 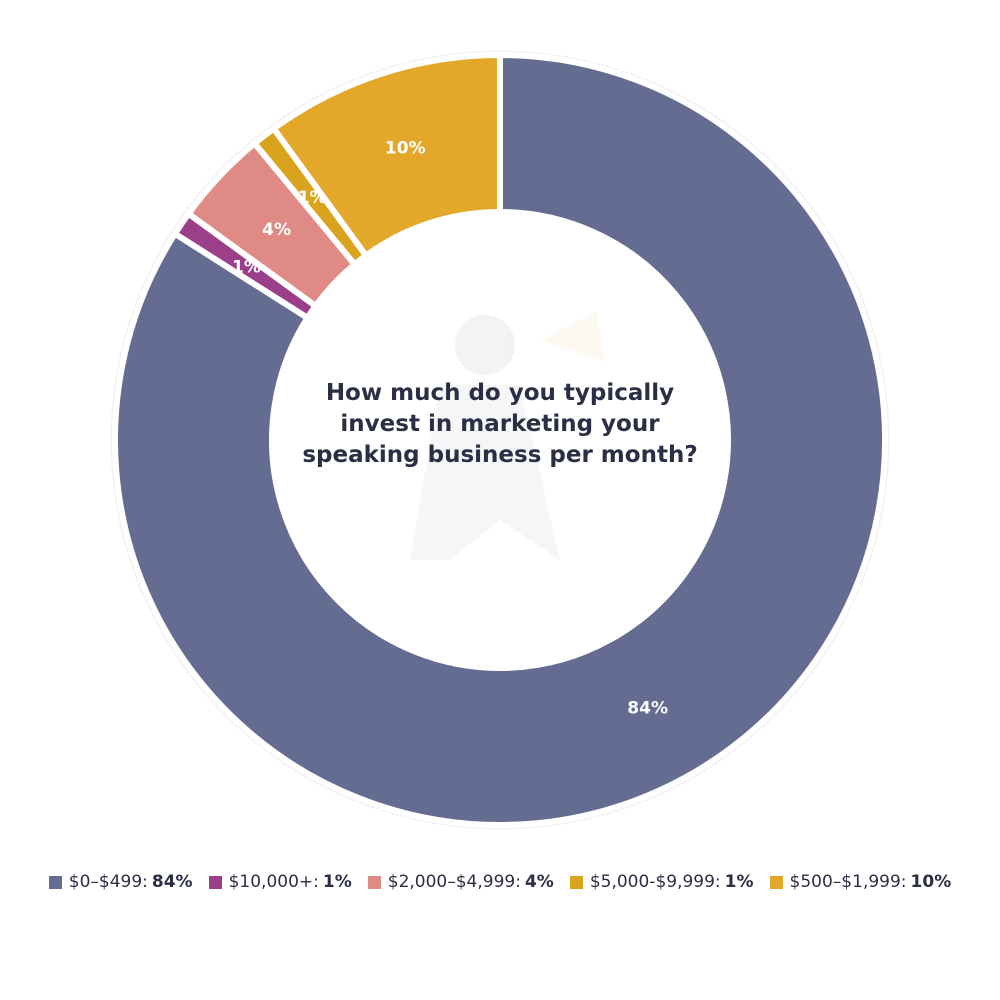 I want to click on slice-label-3: 1%, so click(x=312, y=198).